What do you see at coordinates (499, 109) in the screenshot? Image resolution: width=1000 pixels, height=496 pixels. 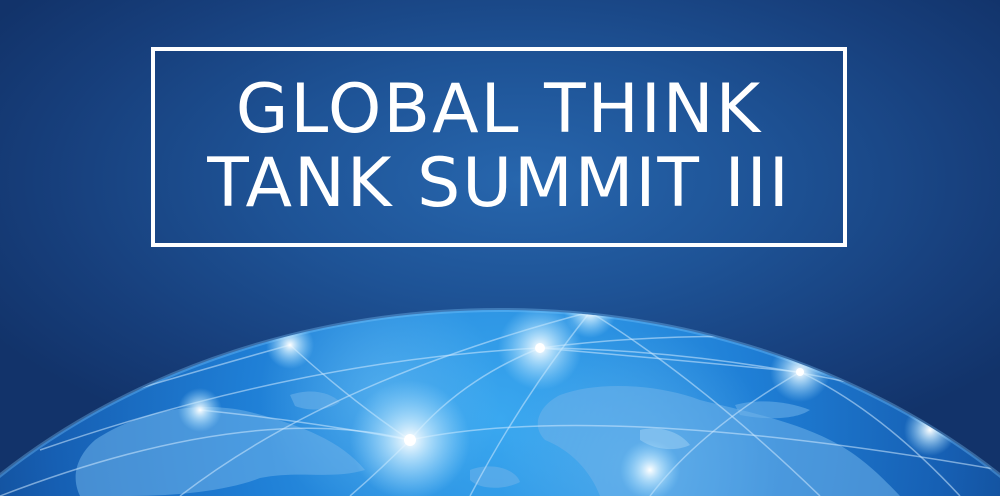 I see `title-line-1: GLOBAL THINK` at bounding box center [499, 109].